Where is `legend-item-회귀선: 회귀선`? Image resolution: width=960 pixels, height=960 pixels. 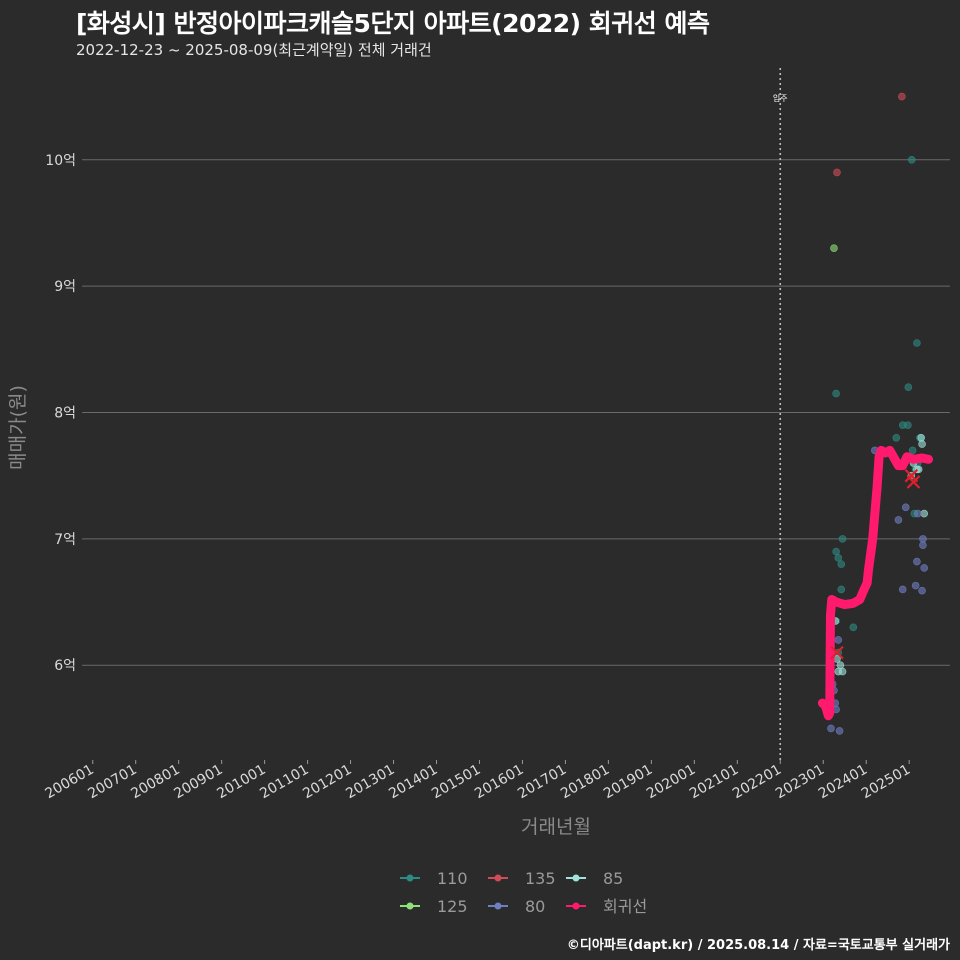
legend-item-회귀선: 회귀선 is located at coordinates (606, 906).